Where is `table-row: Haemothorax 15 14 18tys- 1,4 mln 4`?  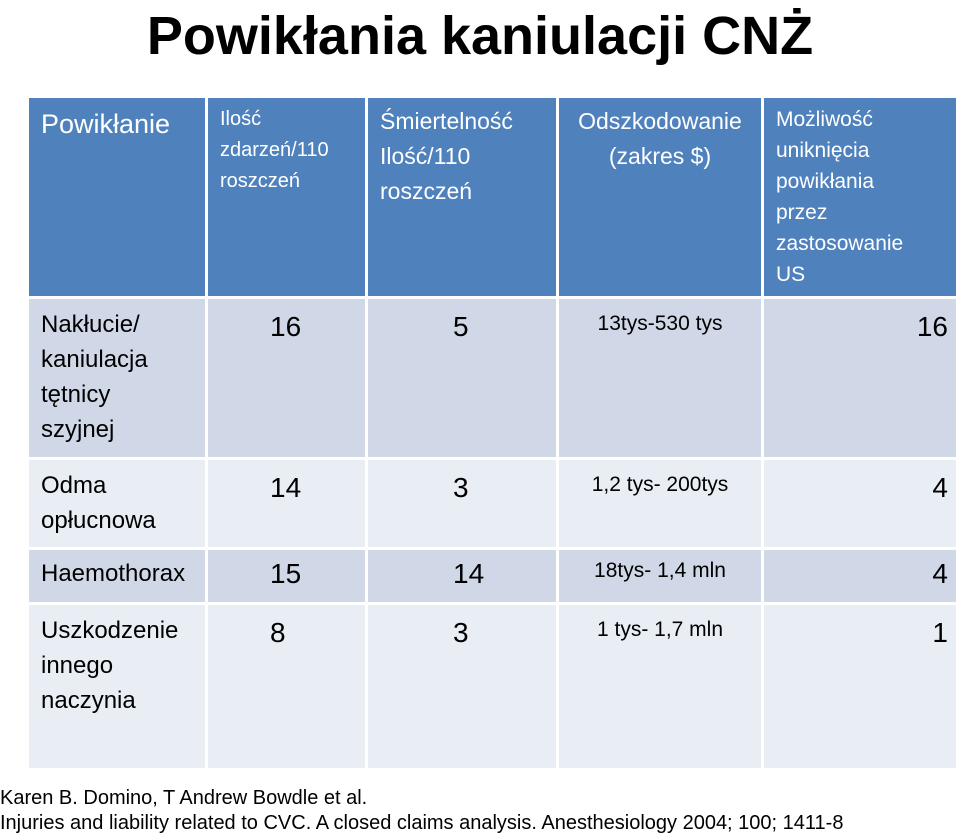
table-row: Haemothorax 15 14 18tys- 1,4 mln 4 is located at coordinates (492, 576).